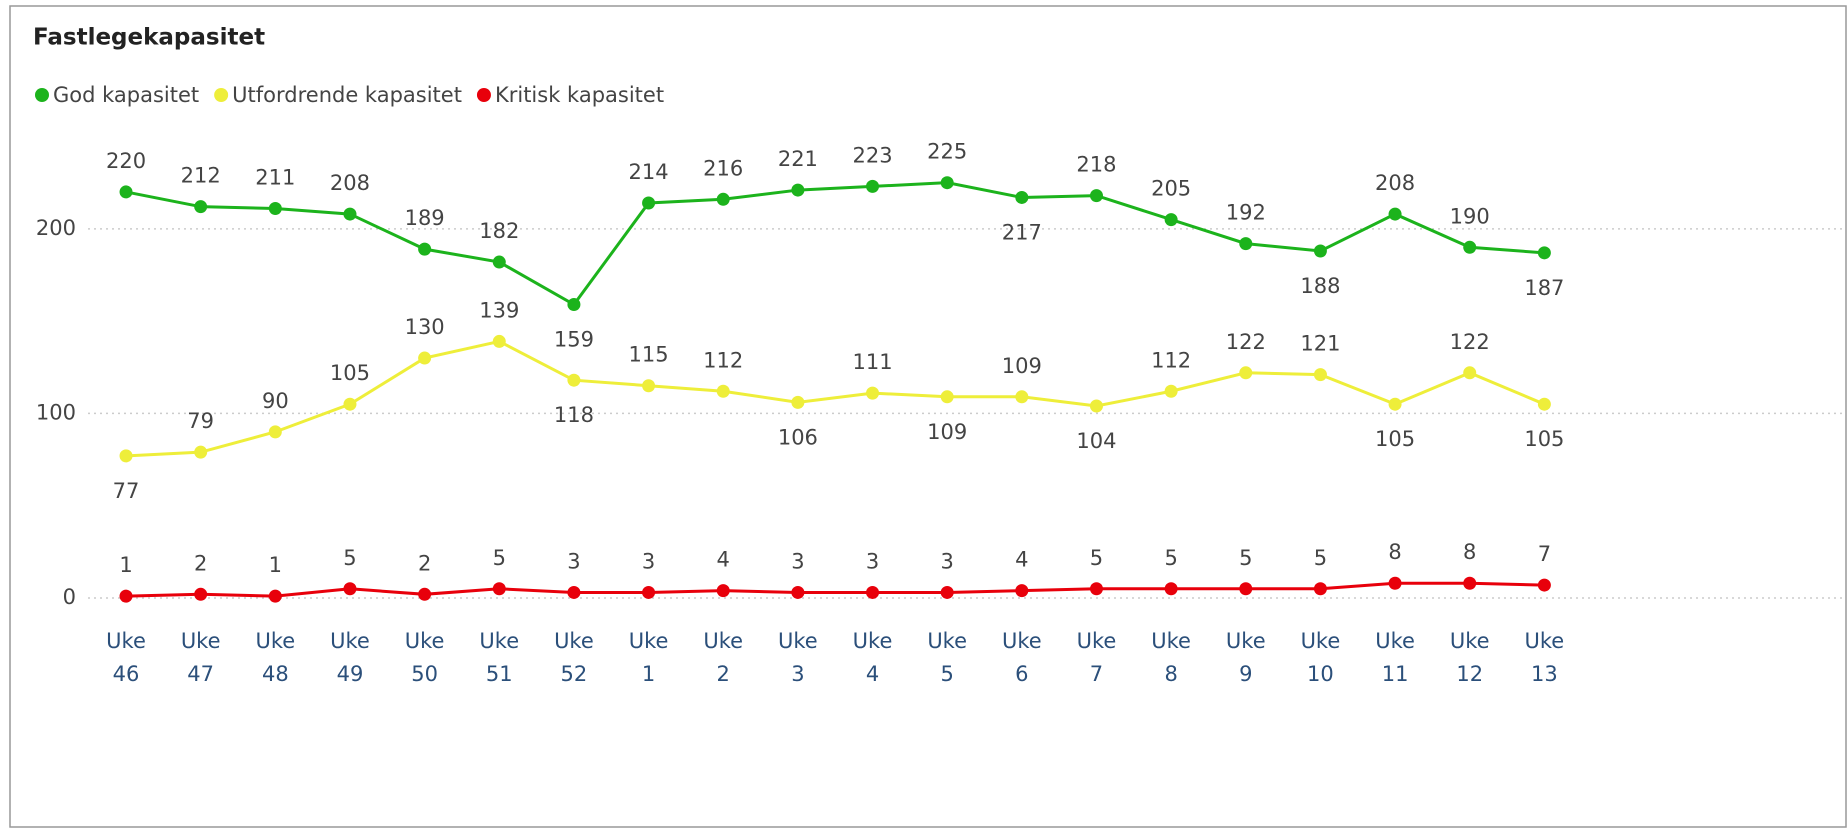  What do you see at coordinates (1469, 552) in the screenshot?
I see `data-label: 8` at bounding box center [1469, 552].